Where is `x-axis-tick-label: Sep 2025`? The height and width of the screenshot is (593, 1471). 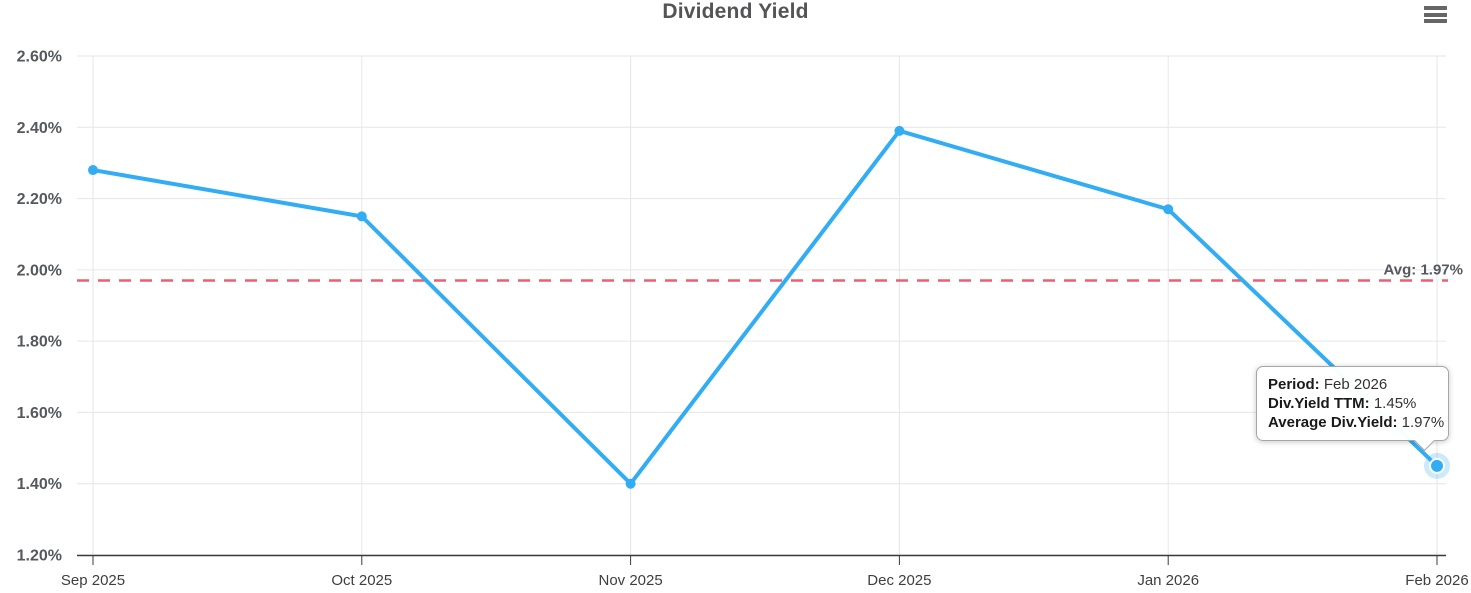 x-axis-tick-label: Sep 2025 is located at coordinates (93, 580).